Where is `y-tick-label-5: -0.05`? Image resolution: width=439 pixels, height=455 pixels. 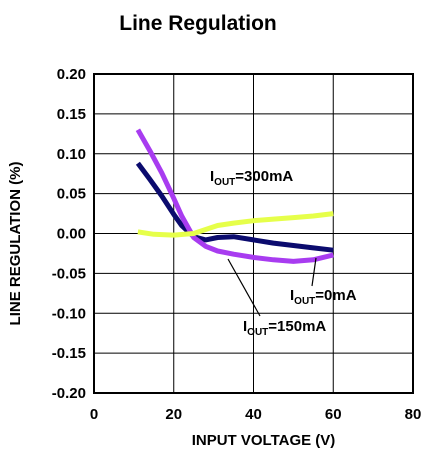
y-tick-label-5: -0.05 is located at coordinates (69, 273).